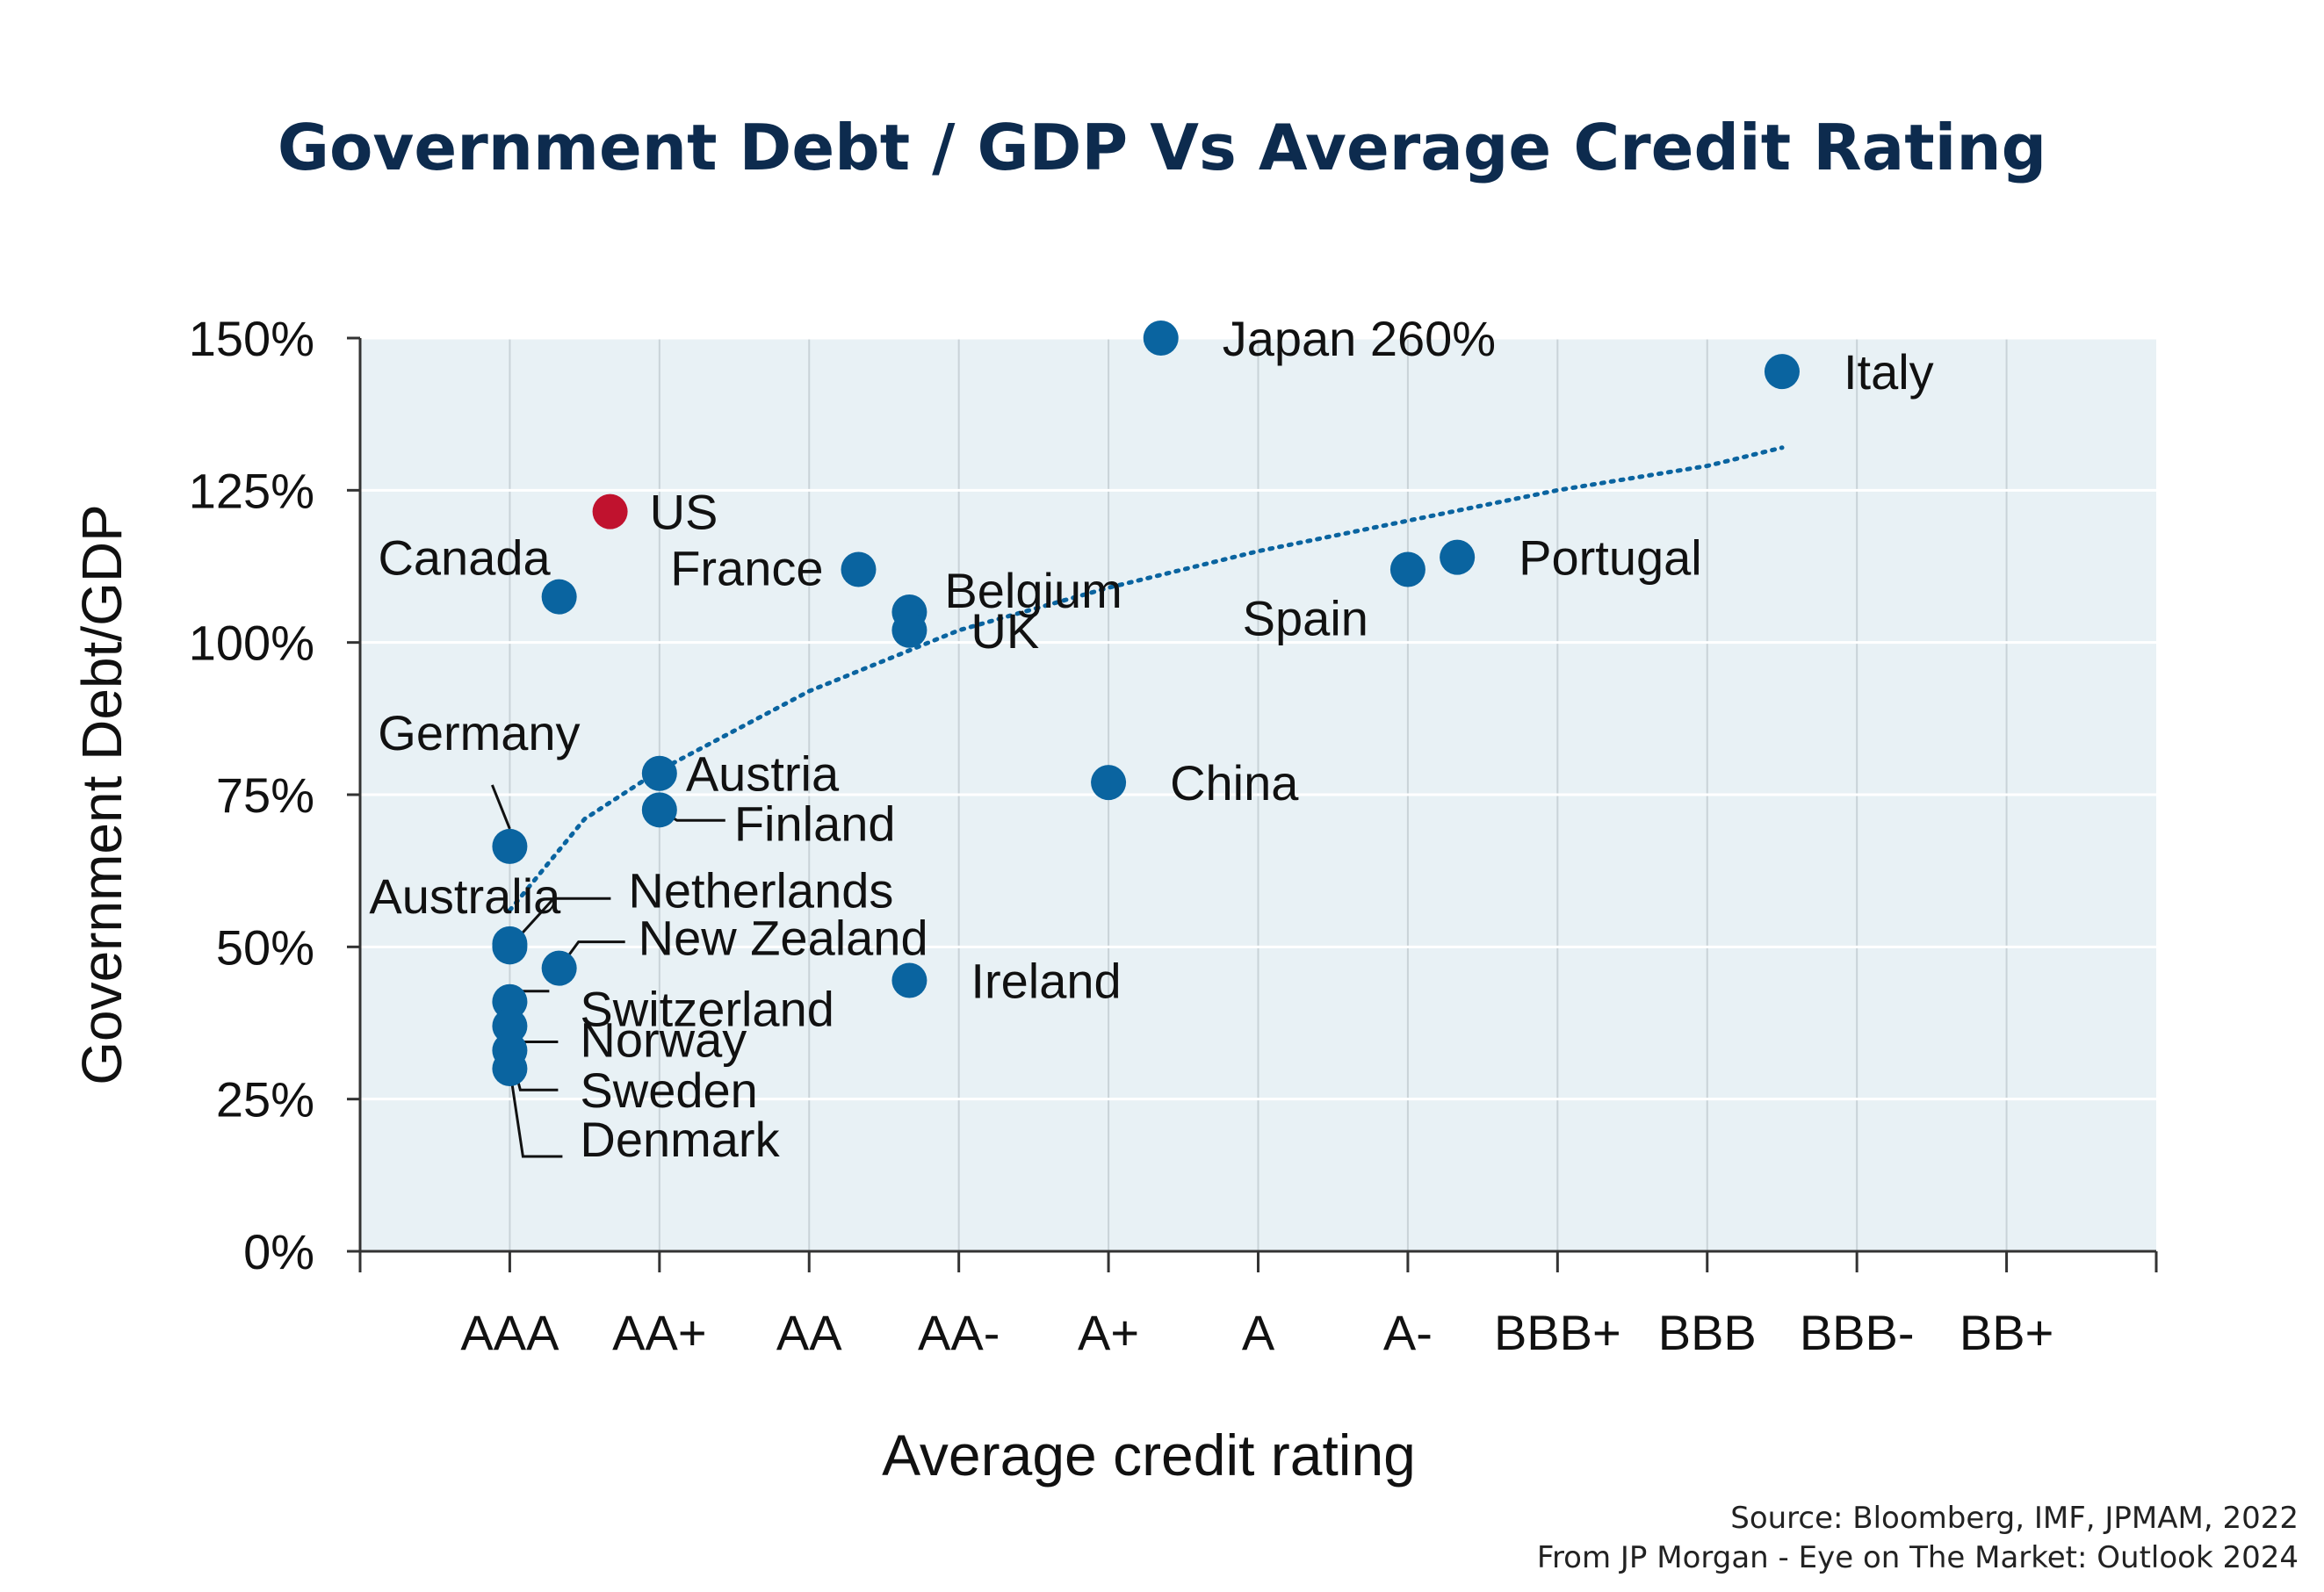  Describe the element at coordinates (1359, 338) in the screenshot. I see `point-label: Japan 260%` at that location.